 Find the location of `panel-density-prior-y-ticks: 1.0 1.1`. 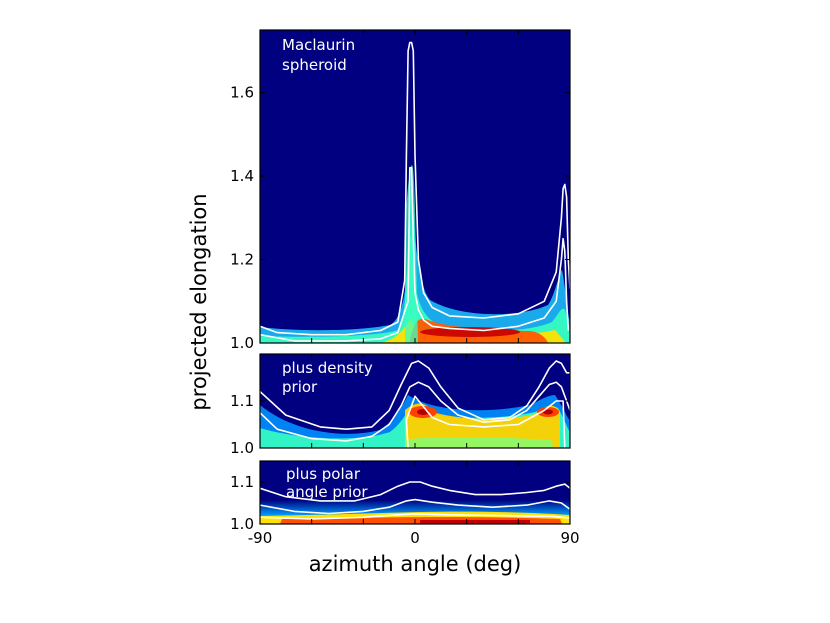

panel-density-prior-y-ticks: 1.0 1.1 is located at coordinates (400, 405).